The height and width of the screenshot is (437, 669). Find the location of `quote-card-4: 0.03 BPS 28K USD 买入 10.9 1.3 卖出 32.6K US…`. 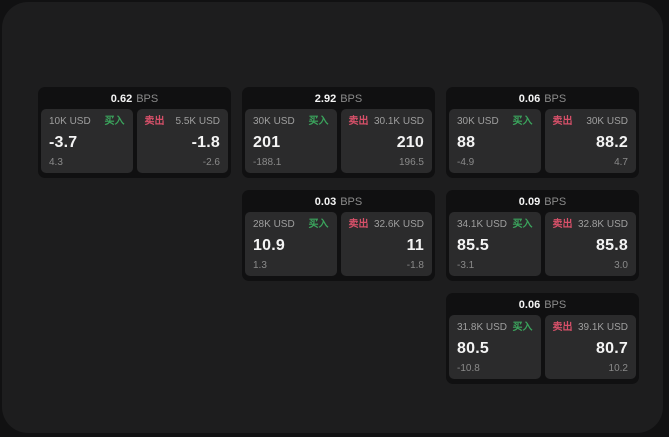

quote-card-4: 0.03 BPS 28K USD 买入 10.9 1.3 卖出 32.6K US… is located at coordinates (338, 235).